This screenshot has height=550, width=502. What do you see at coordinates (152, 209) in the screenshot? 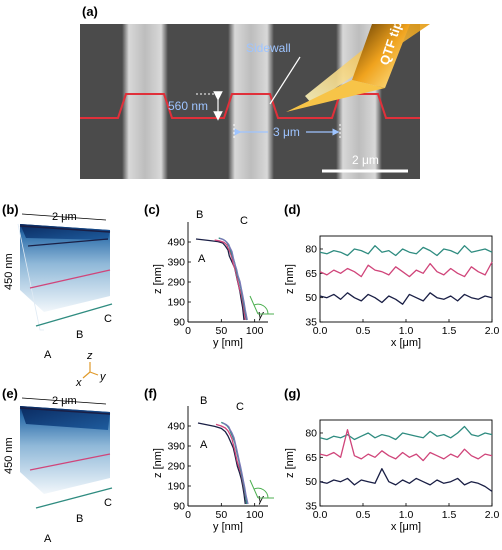
I see `panel-c-label: (c)` at bounding box center [152, 209].